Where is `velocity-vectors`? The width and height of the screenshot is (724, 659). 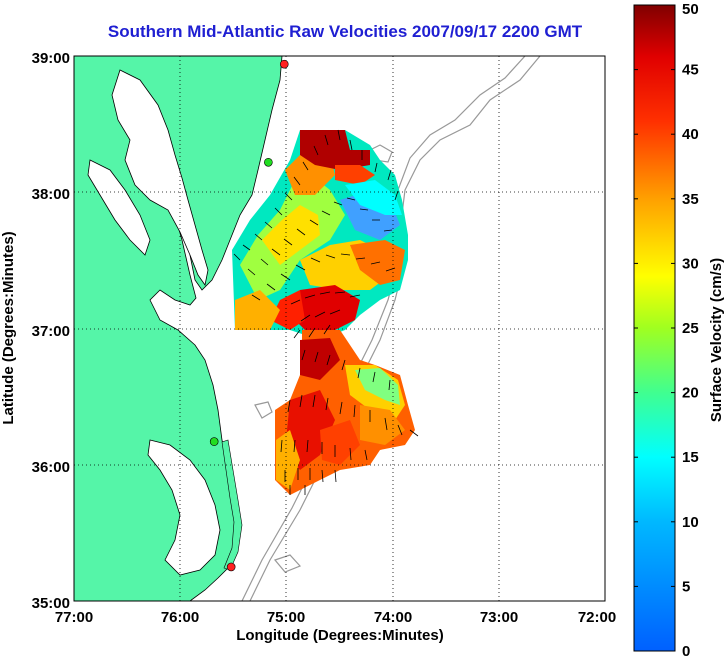 velocity-vectors is located at coordinates (326, 312).